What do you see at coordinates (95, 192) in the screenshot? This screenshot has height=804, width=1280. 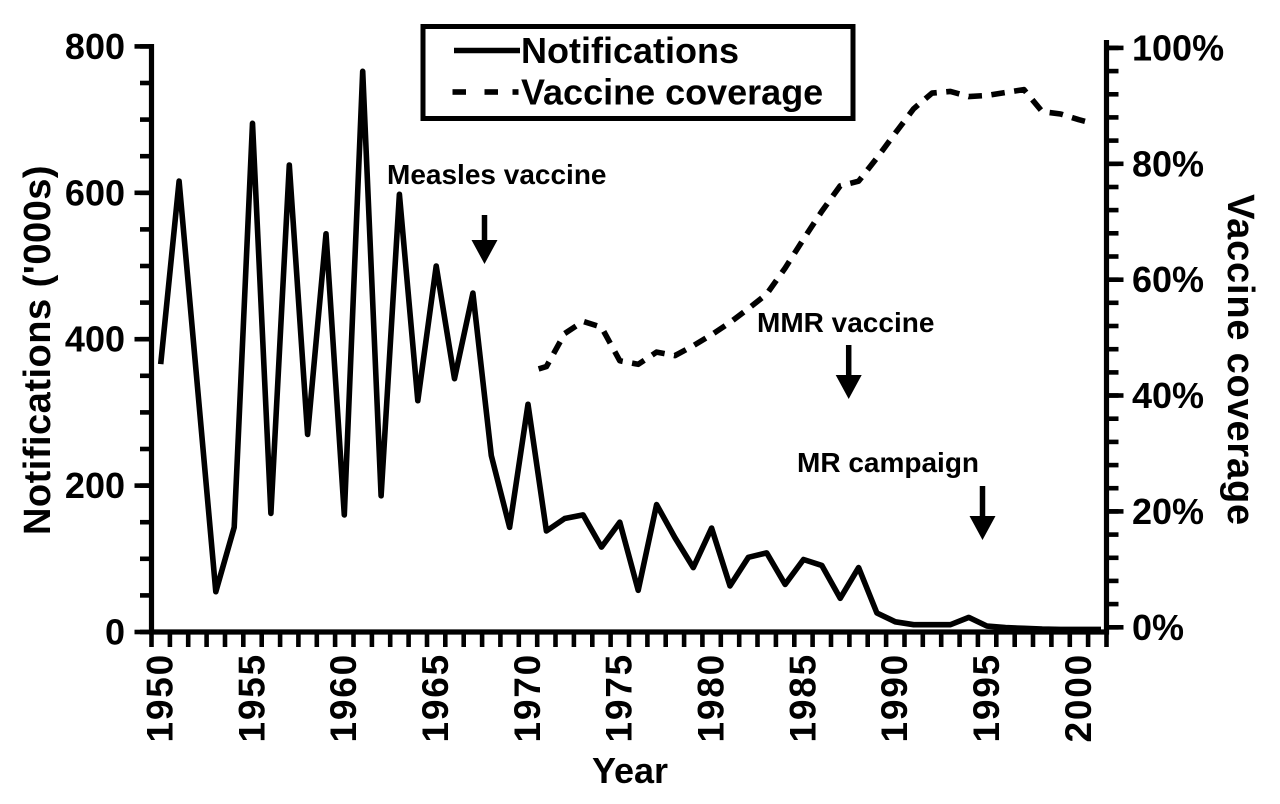 I see `svg-text: 600` at bounding box center [95, 192].